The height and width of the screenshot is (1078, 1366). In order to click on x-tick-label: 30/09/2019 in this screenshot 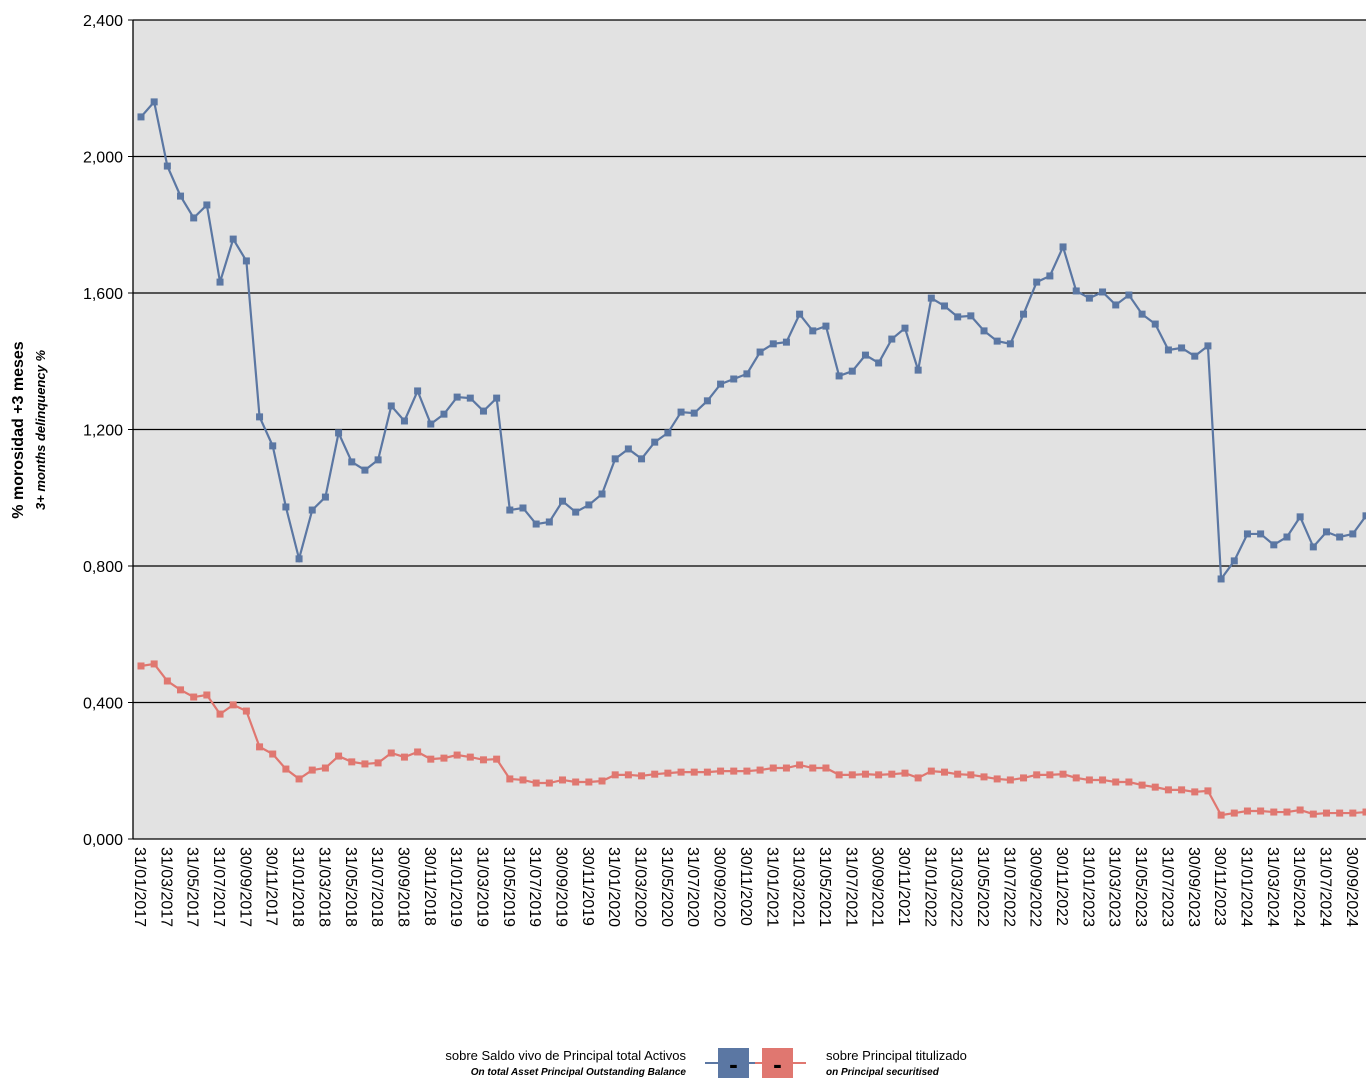, I will do `click(561, 887)`.